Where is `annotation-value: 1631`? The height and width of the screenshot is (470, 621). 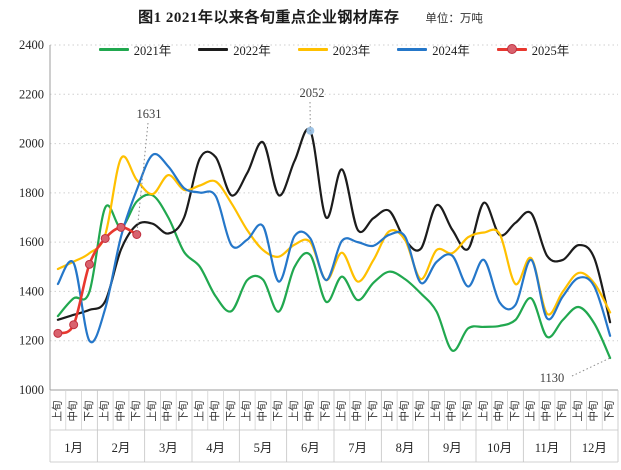
annotation-value: 1631 is located at coordinates (149, 114).